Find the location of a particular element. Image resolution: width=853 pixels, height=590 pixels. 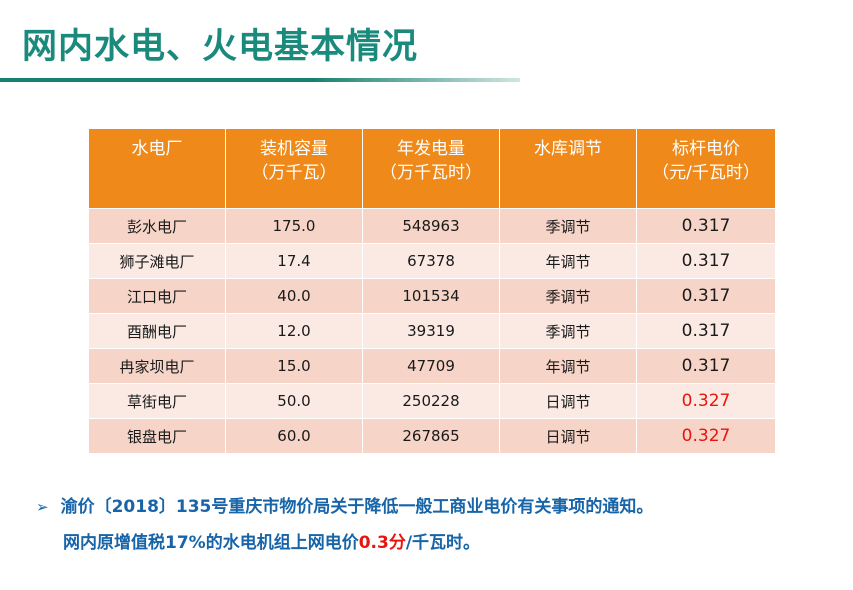

capacity-cell: 12.0 is located at coordinates (294, 330).